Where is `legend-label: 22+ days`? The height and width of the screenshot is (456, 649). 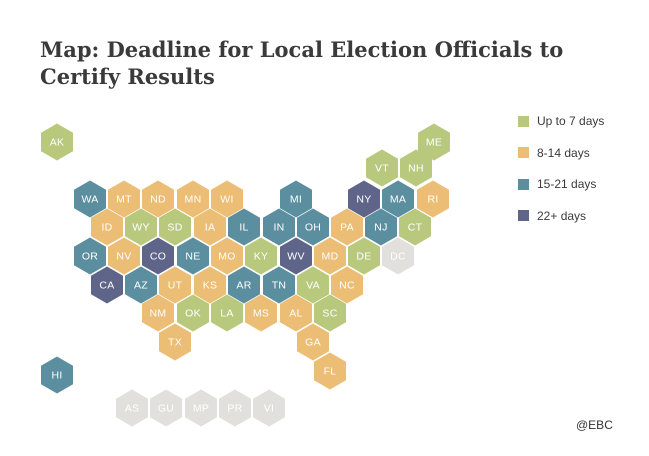 legend-label: 22+ days is located at coordinates (562, 215).